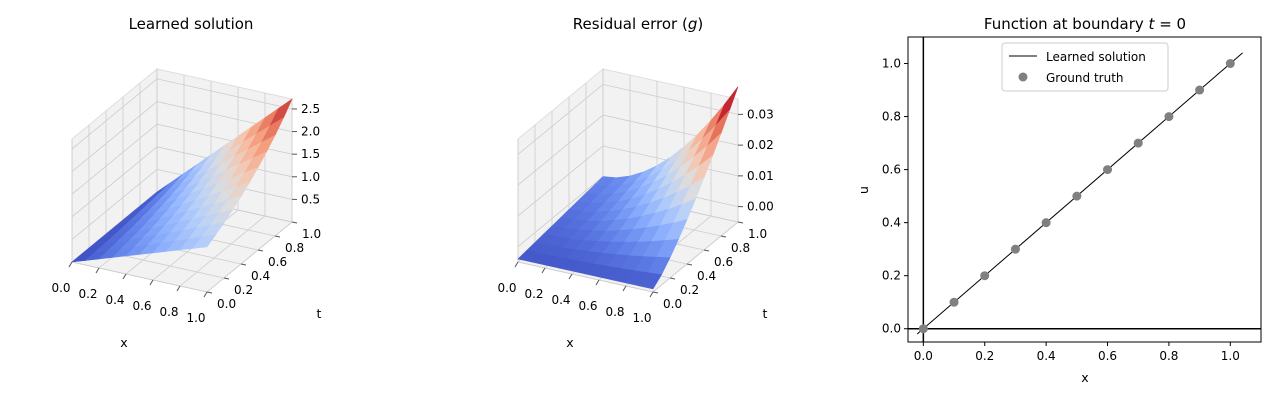  What do you see at coordinates (310, 109) in the screenshot?
I see `z-tick-label: 2.5` at bounding box center [310, 109].